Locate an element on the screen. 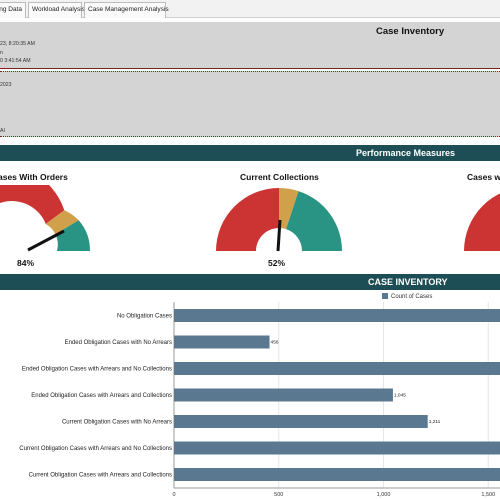  gauge-value-current-collections: 52% is located at coordinates (277, 263).